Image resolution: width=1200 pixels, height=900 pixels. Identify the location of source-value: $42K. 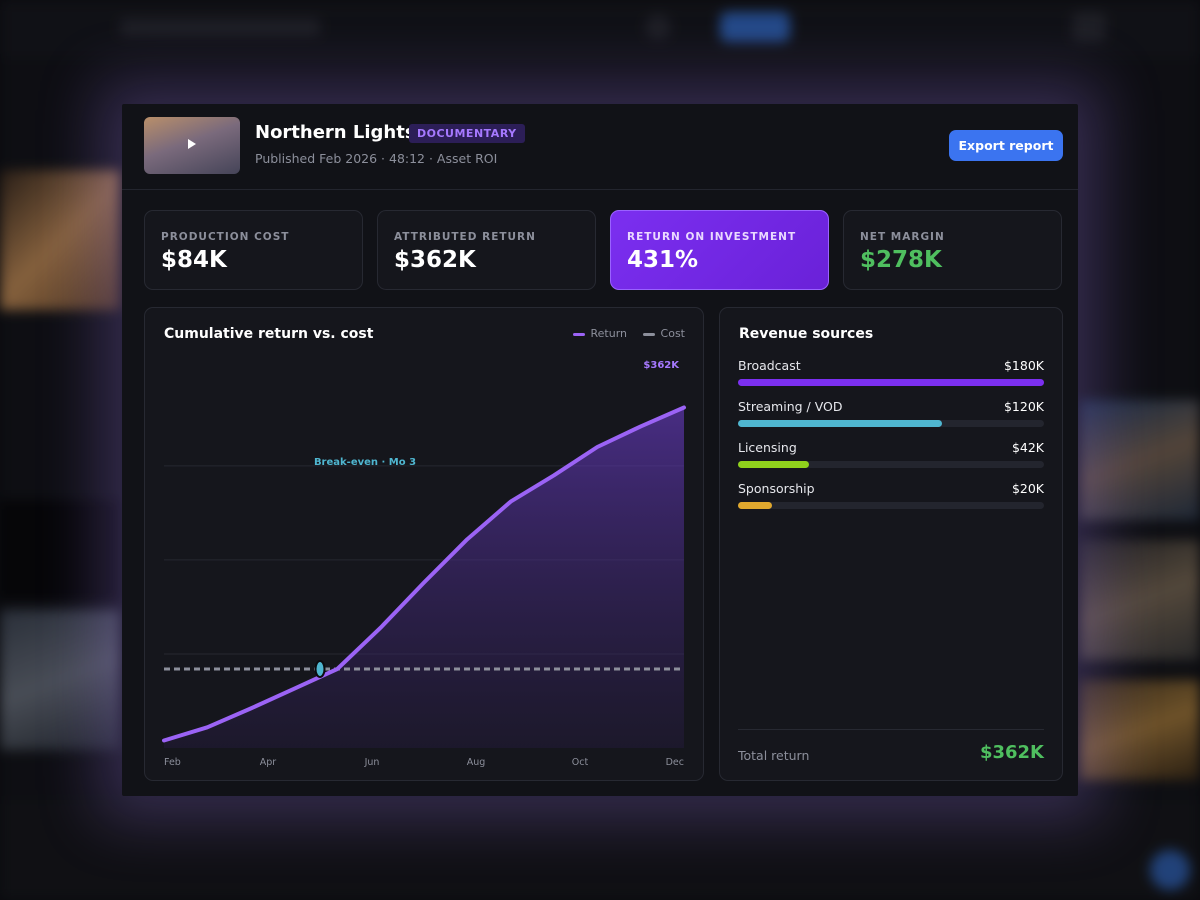
(1027, 447).